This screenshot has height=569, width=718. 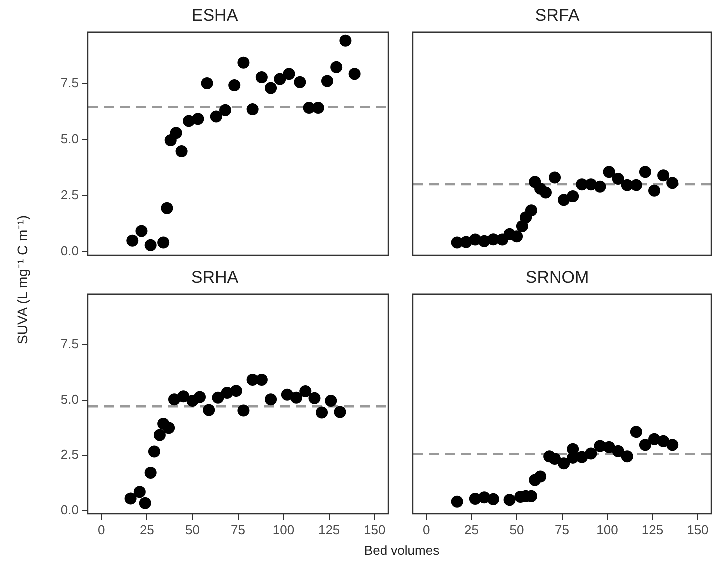 What do you see at coordinates (192, 530) in the screenshot?
I see `x-tick-label: 50` at bounding box center [192, 530].